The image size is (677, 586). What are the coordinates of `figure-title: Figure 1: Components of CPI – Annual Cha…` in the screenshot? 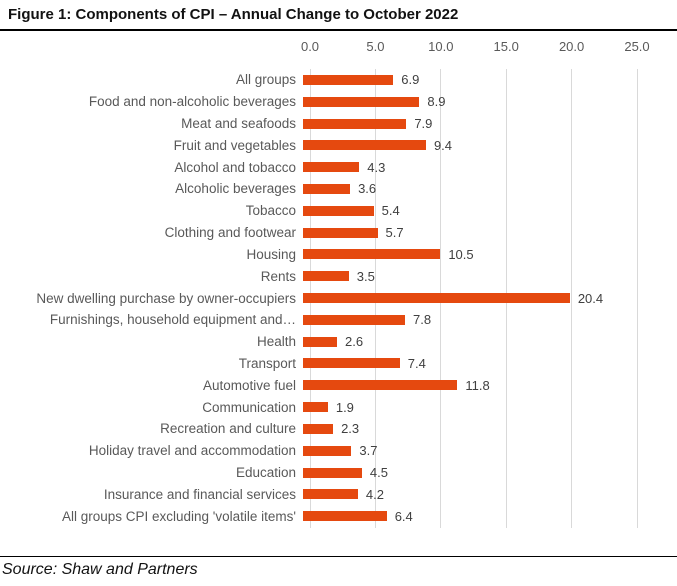 It's located at (233, 14).